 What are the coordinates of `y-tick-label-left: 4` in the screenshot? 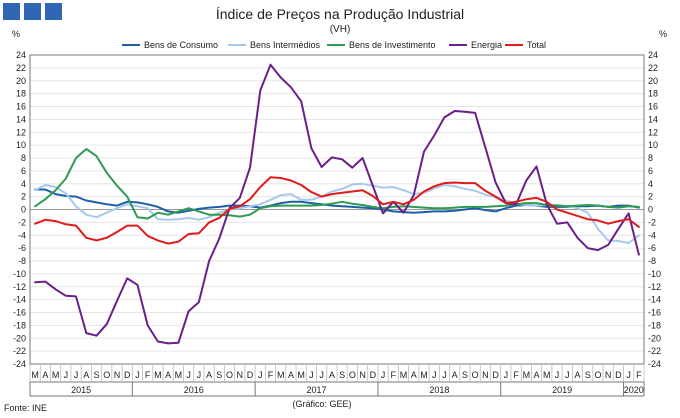 It's located at (23, 184).